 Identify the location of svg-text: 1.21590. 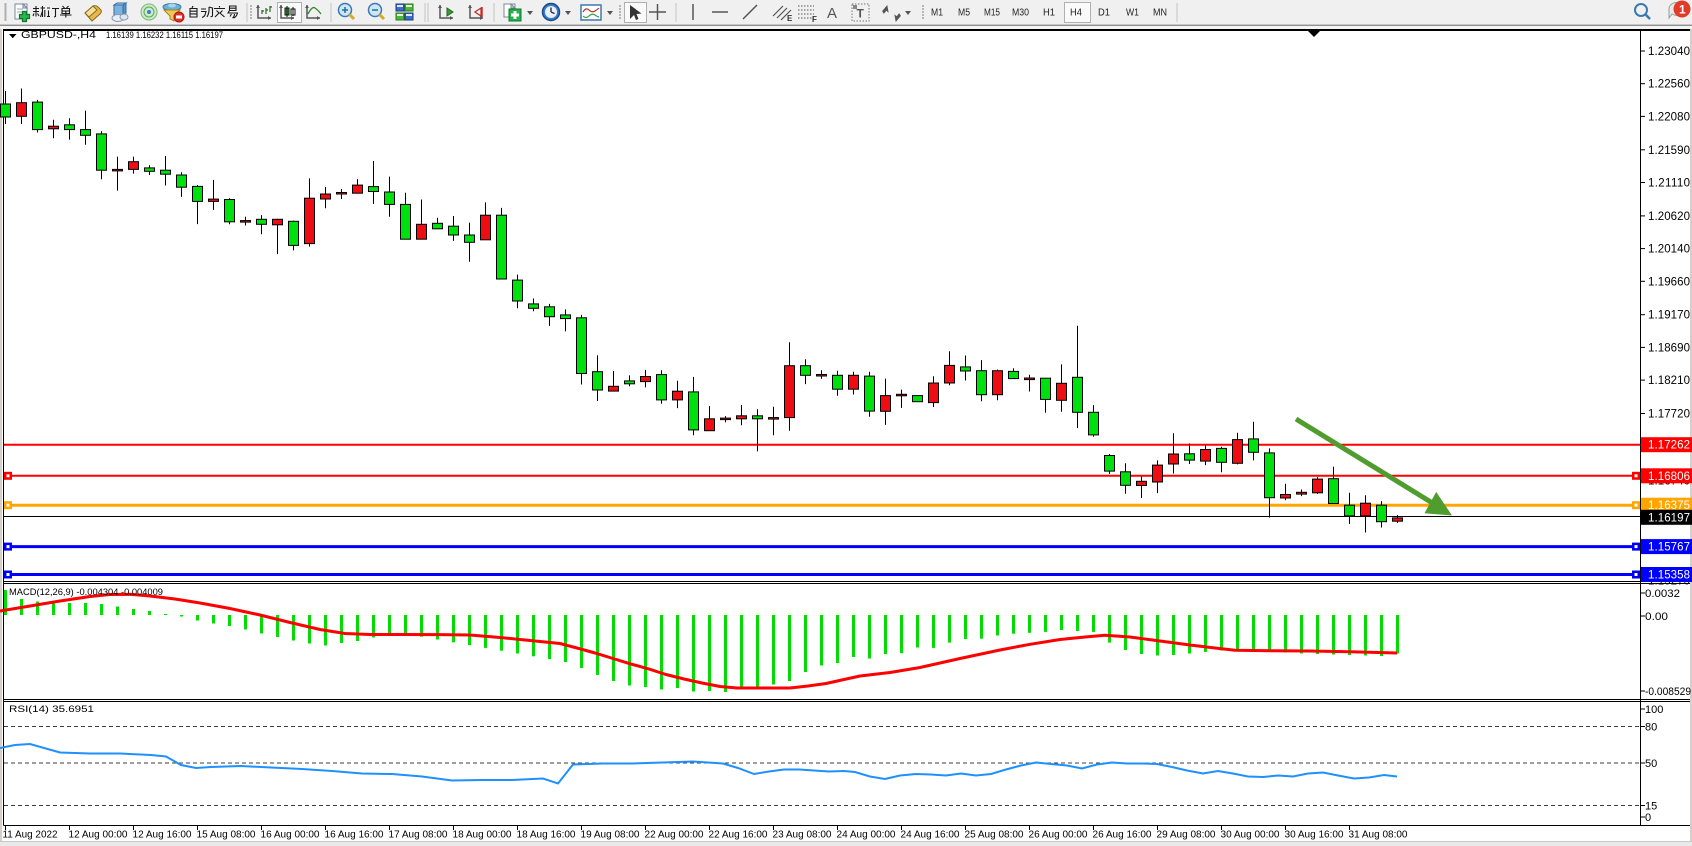
(1669, 151).